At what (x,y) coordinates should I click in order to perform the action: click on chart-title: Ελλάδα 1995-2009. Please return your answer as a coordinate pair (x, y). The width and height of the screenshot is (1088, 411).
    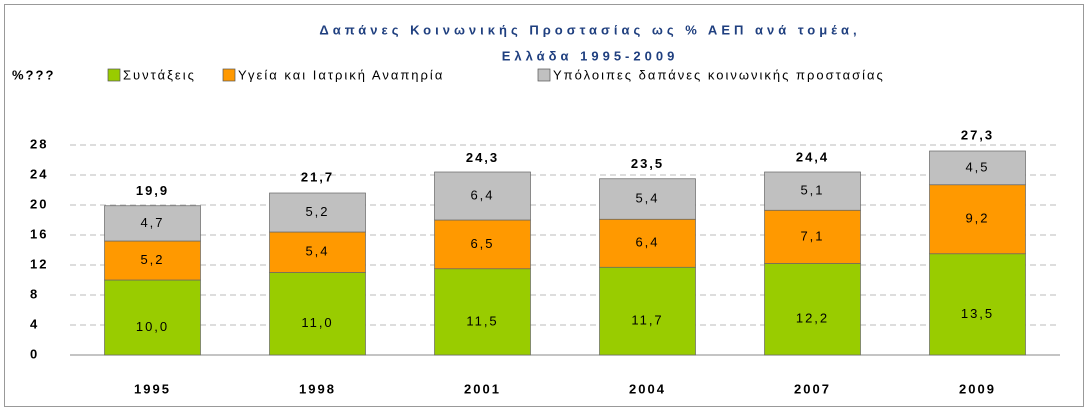
    Looking at the image, I should click on (590, 55).